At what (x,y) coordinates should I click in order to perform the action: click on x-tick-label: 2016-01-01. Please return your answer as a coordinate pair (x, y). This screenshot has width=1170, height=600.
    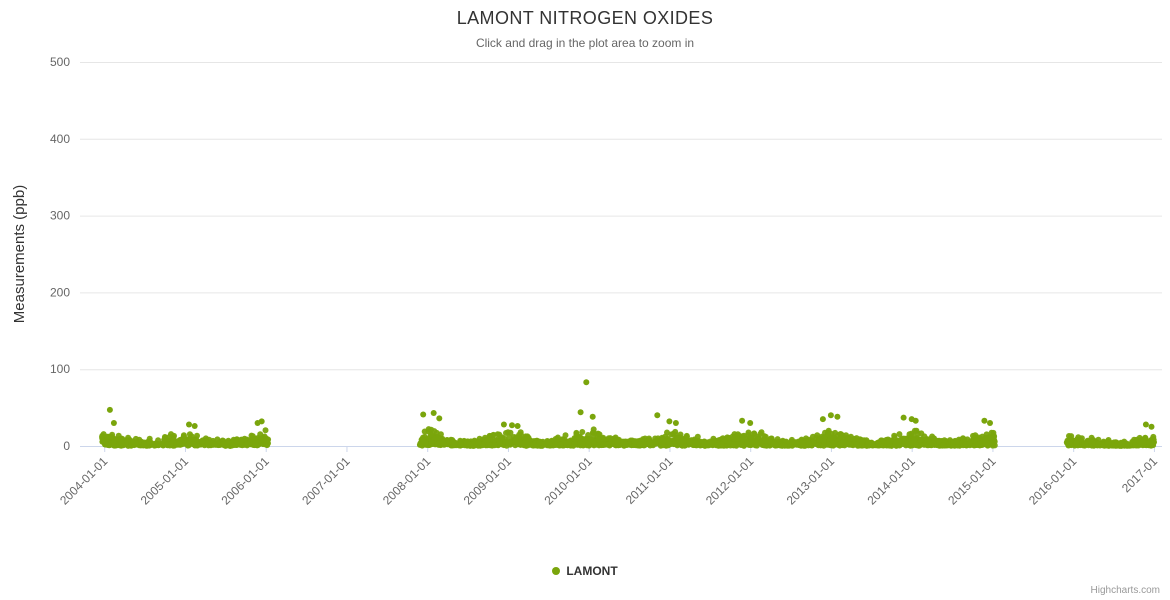
    Looking at the image, I should click on (1053, 481).